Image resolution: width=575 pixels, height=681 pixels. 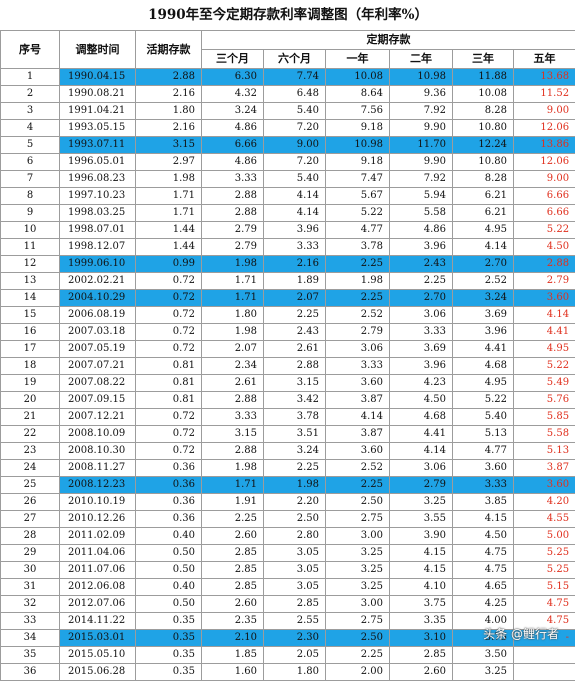 I want to click on row-demand-rate: 0.35, so click(x=169, y=655).